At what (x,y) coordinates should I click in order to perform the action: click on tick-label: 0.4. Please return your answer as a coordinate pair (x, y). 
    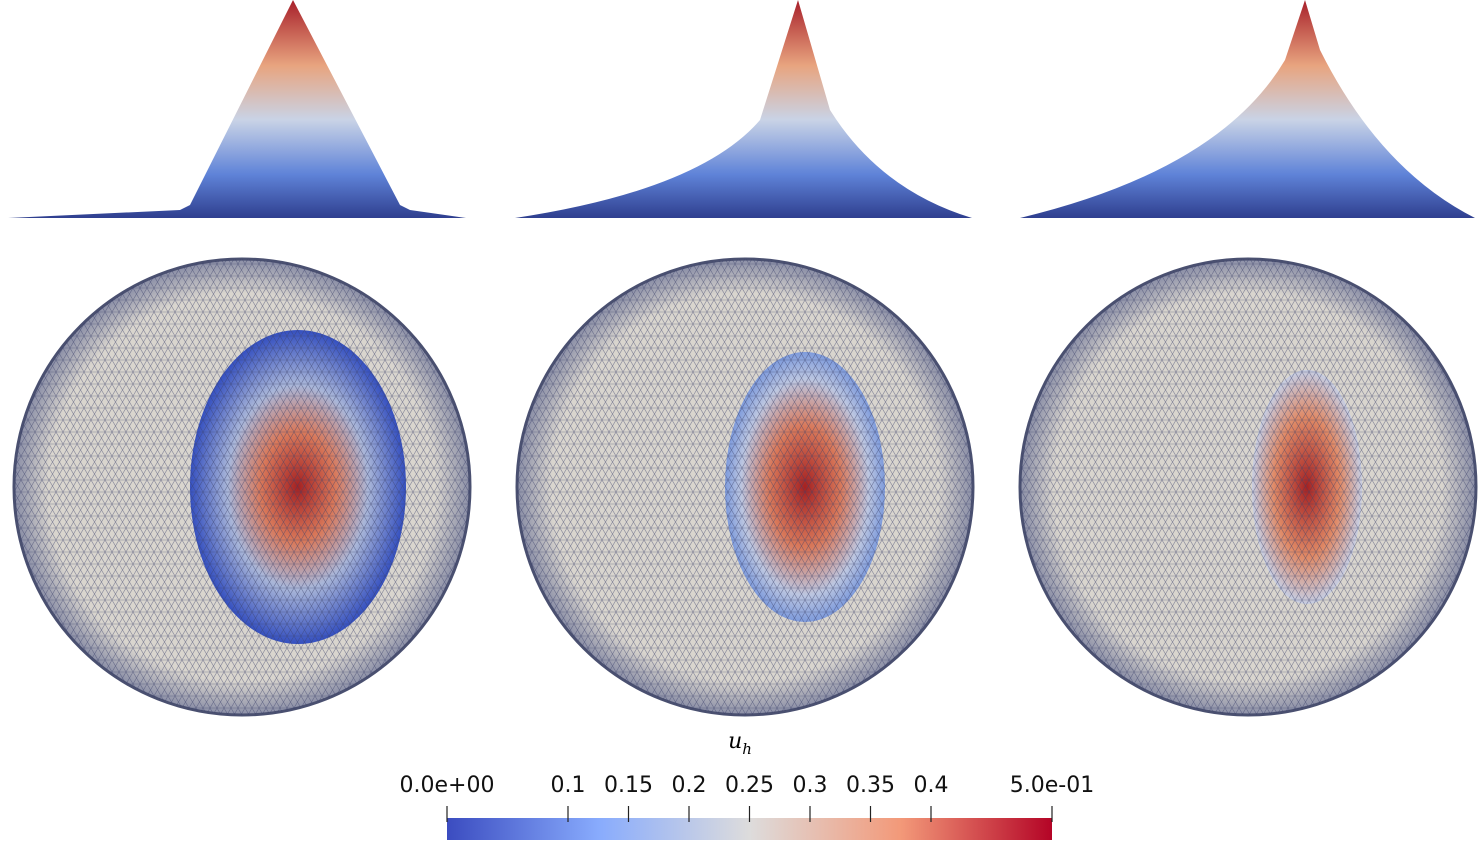
    Looking at the image, I should click on (931, 785).